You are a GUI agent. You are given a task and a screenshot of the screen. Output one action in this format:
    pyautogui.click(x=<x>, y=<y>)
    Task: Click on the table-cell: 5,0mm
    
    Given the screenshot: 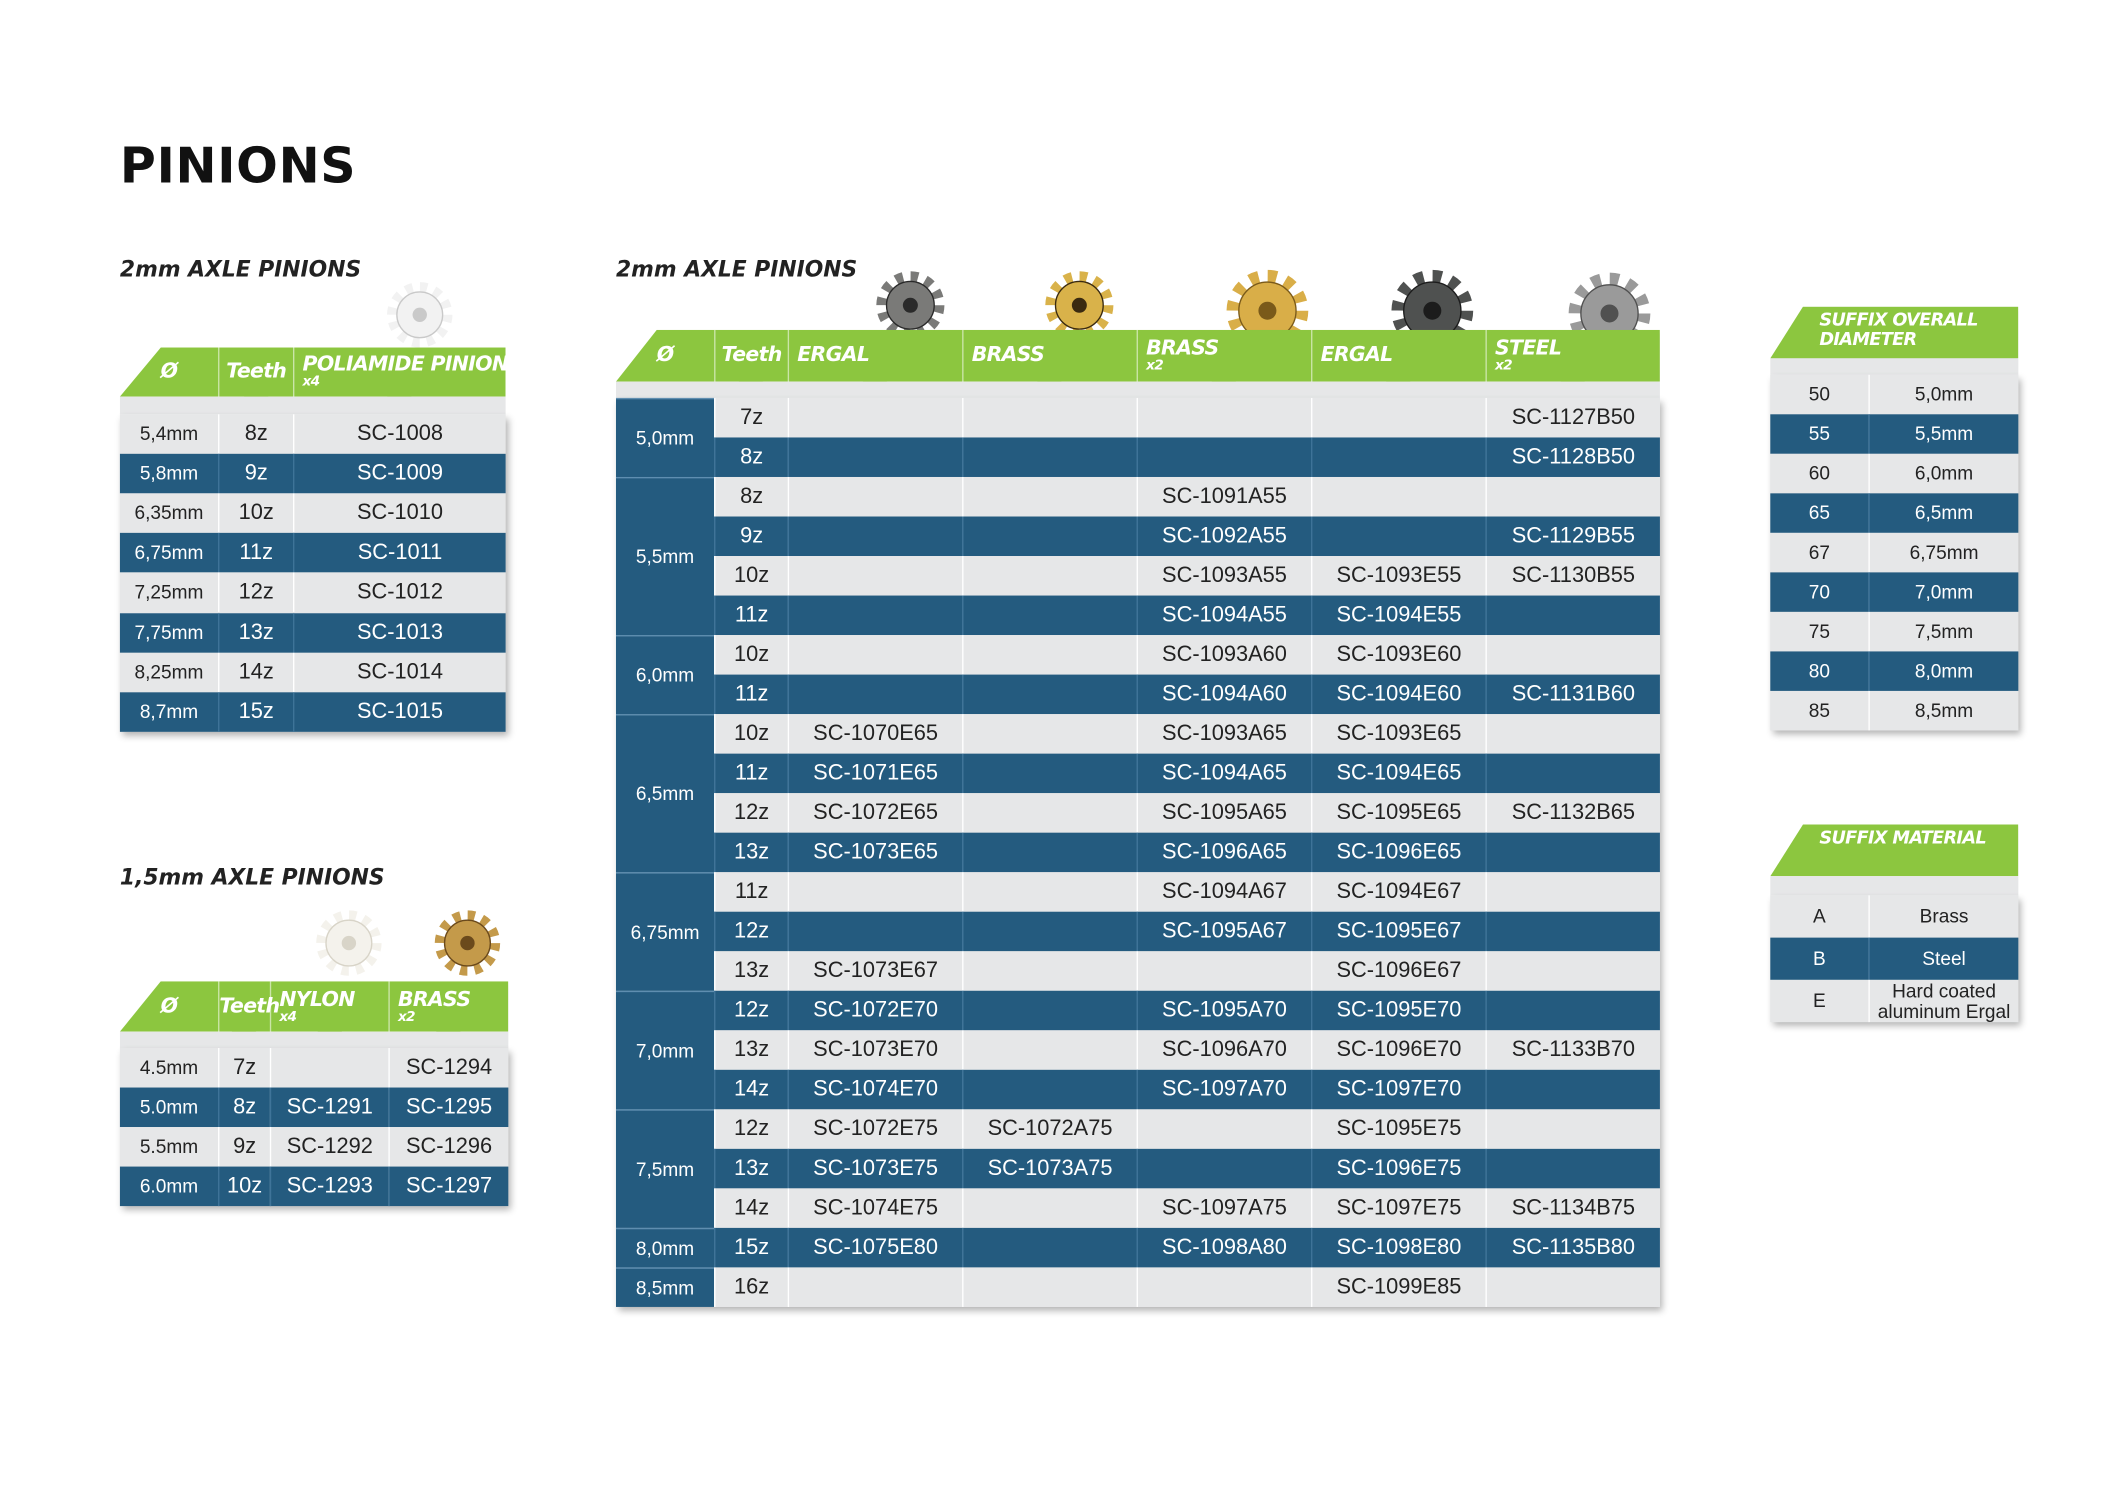 What is the action you would take?
    pyautogui.click(x=1943, y=394)
    